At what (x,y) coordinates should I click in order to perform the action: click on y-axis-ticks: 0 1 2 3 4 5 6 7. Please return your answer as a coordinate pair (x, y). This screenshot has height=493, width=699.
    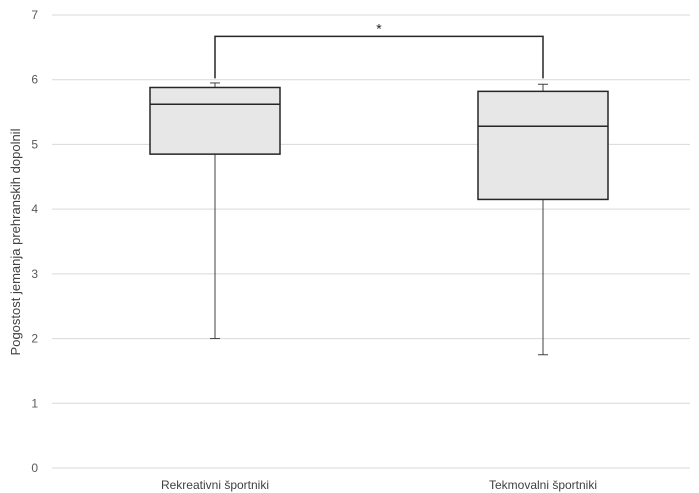
    Looking at the image, I should click on (34, 241).